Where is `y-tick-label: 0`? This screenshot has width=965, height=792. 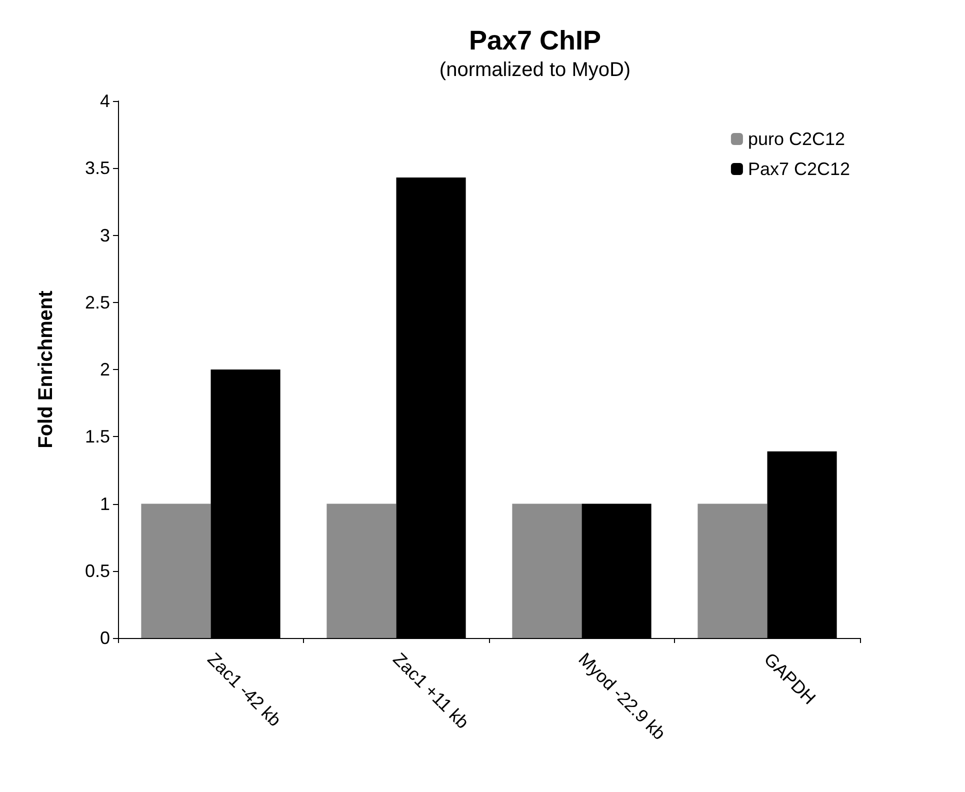
y-tick-label: 0 is located at coordinates (105, 638).